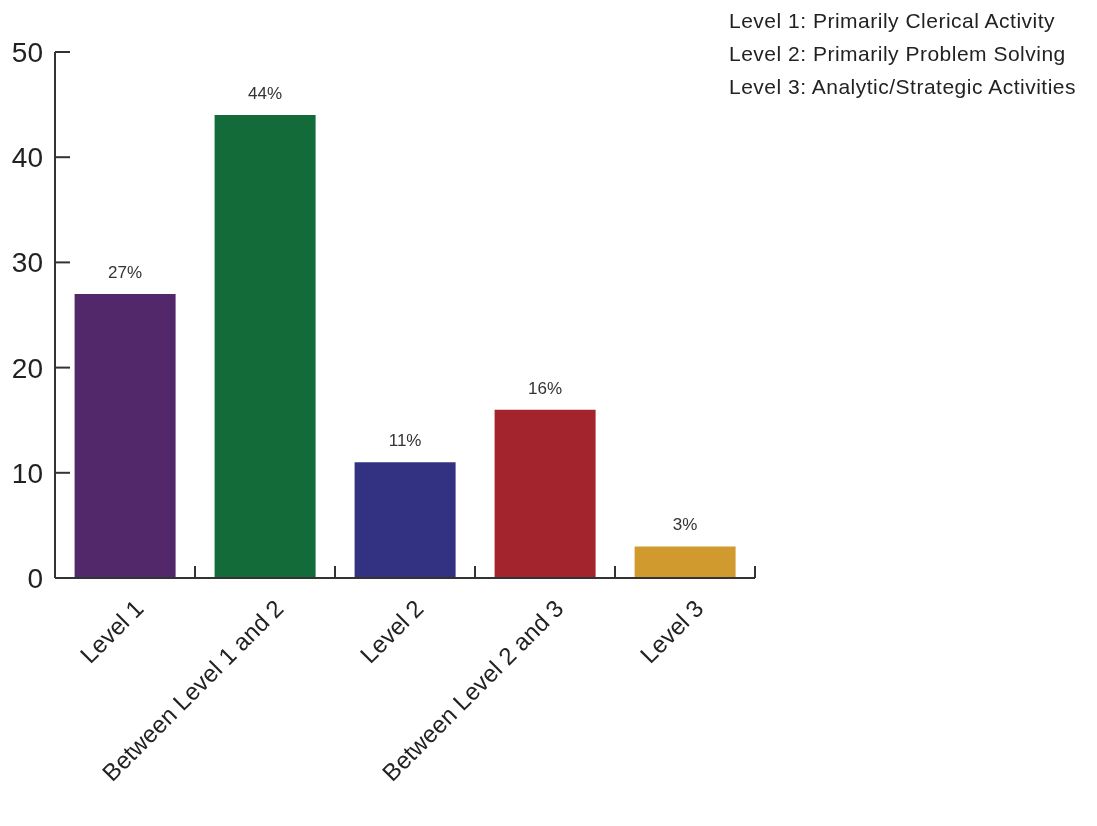  What do you see at coordinates (265, 94) in the screenshot?
I see `data-label: 44%` at bounding box center [265, 94].